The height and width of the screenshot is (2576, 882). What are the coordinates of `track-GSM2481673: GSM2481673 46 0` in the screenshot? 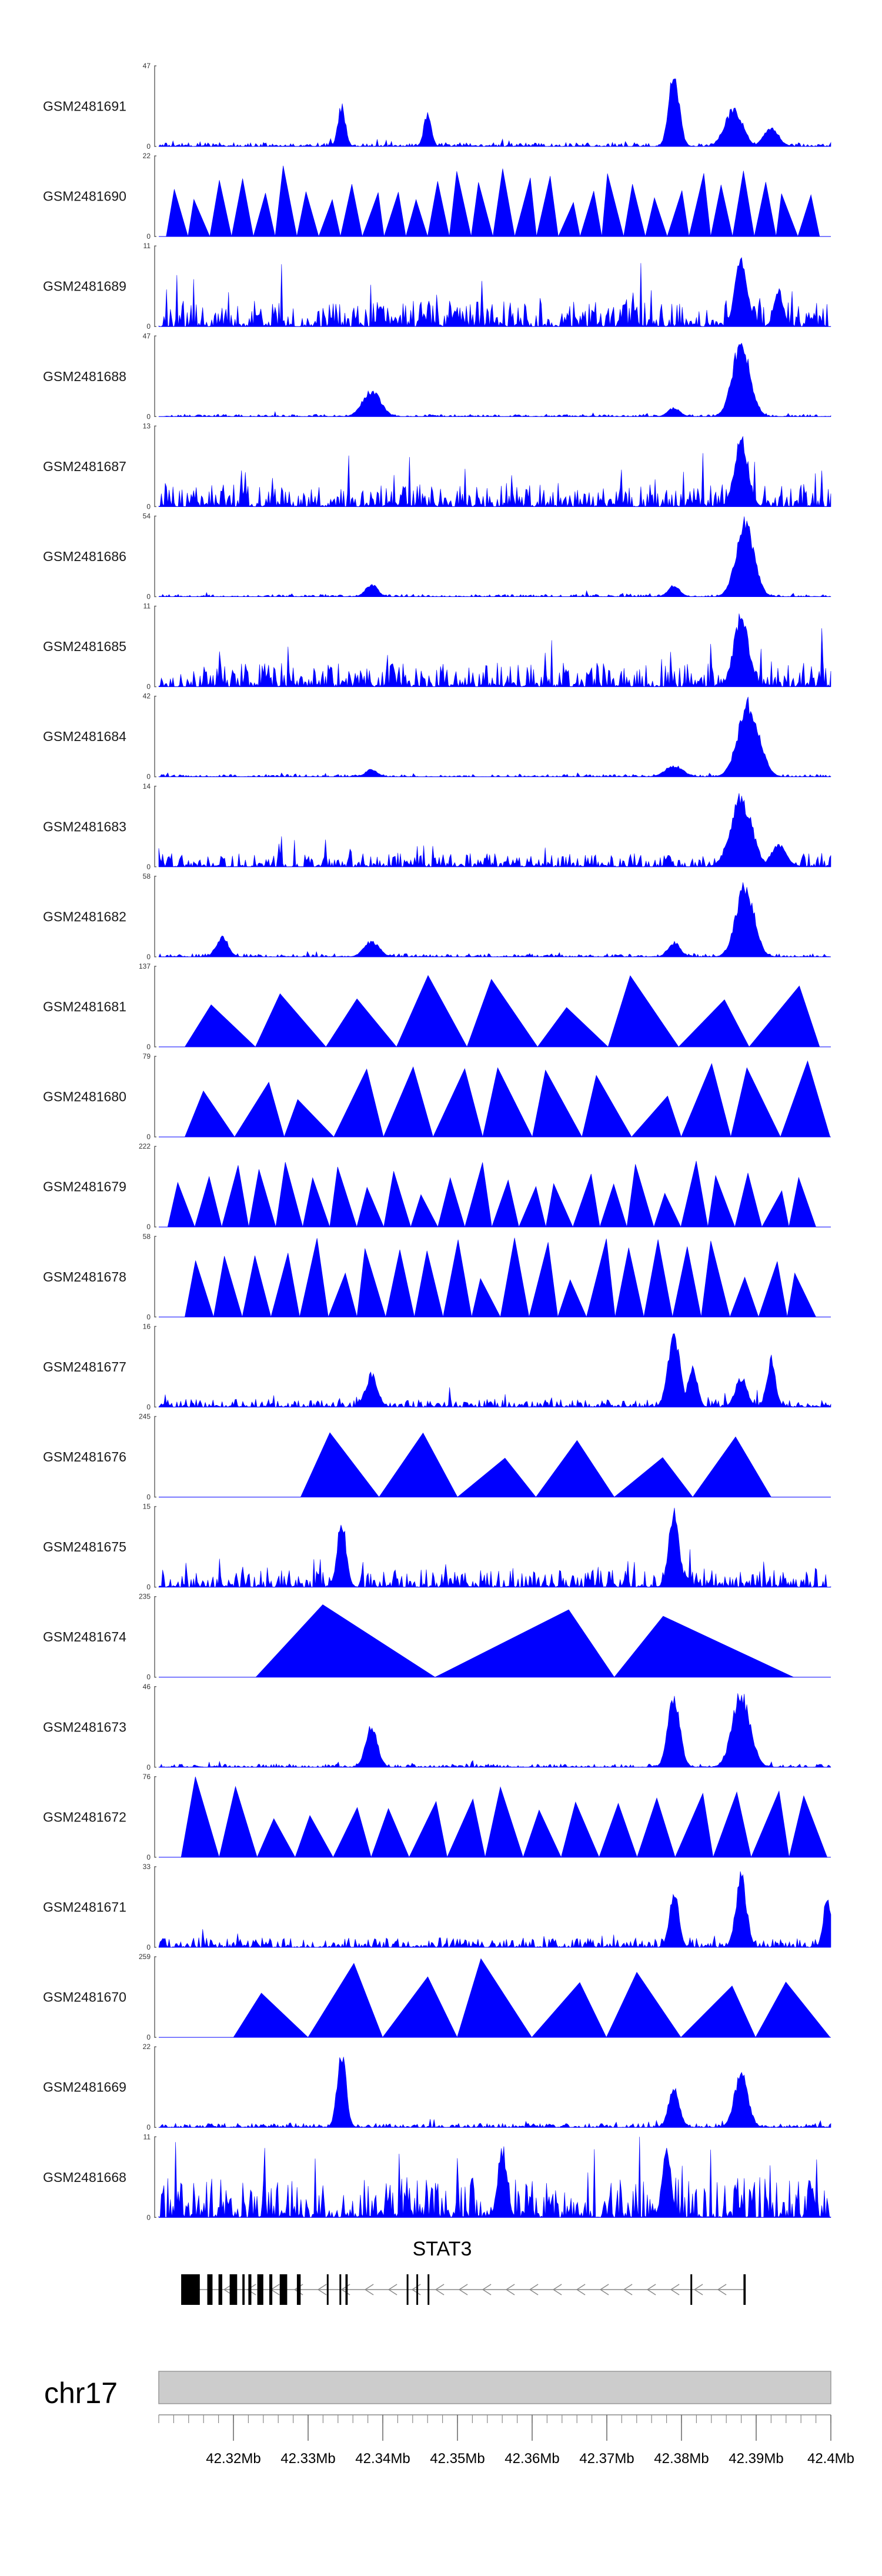 It's located at (437, 1727).